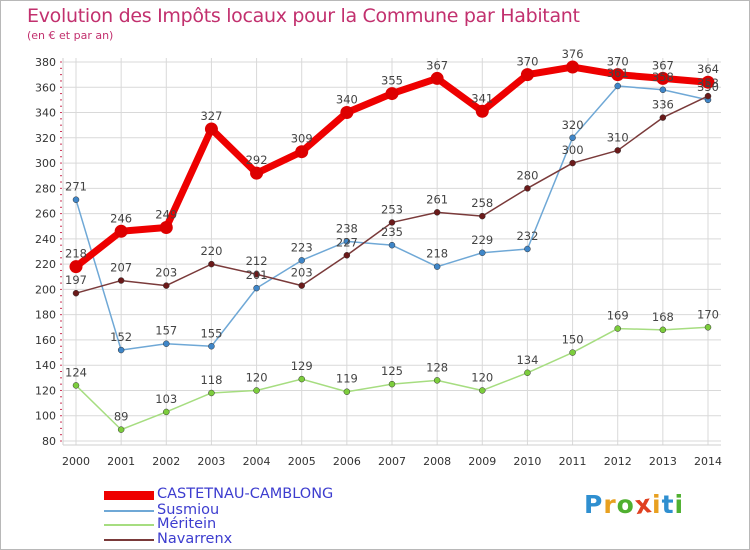 The width and height of the screenshot is (750, 550). What do you see at coordinates (76, 267) in the screenshot?
I see `data-point-castetnau-camblong-2000` at bounding box center [76, 267].